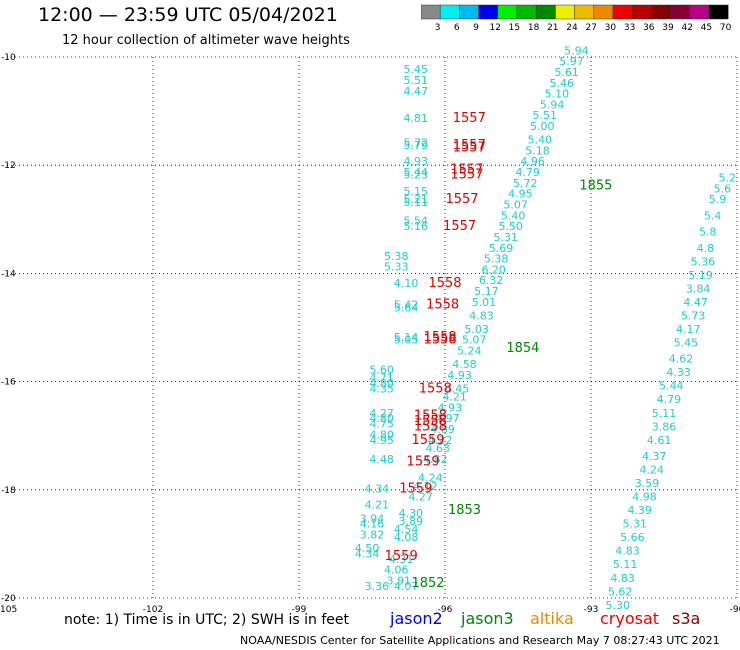 The height and width of the screenshot is (650, 740). Describe the element at coordinates (557, 94) in the screenshot. I see `swh-value: 5.10` at that location.